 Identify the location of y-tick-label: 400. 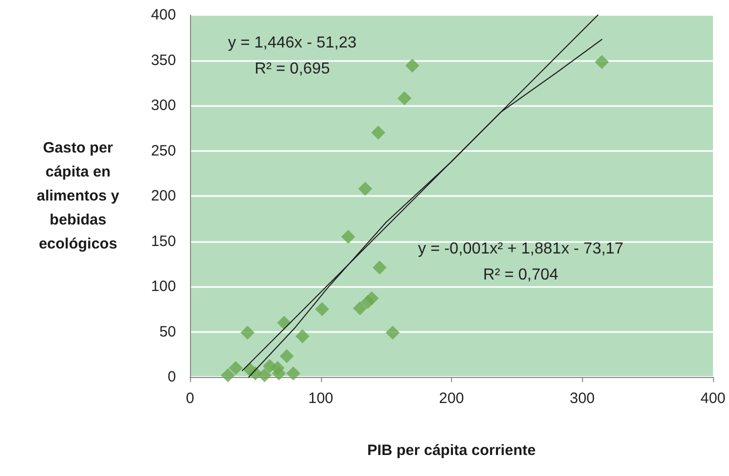
(163, 15).